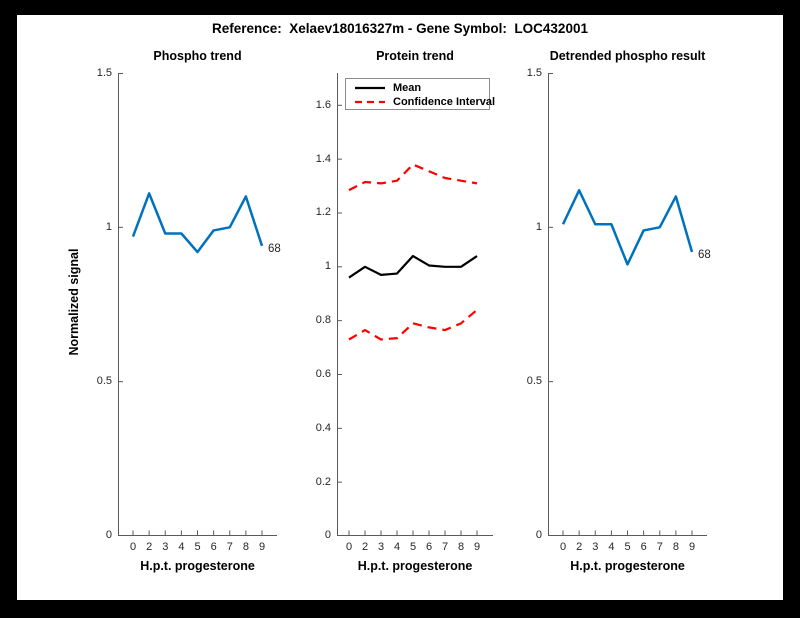 This screenshot has width=800, height=618. I want to click on y-tick-label: 0.2, so click(323, 481).